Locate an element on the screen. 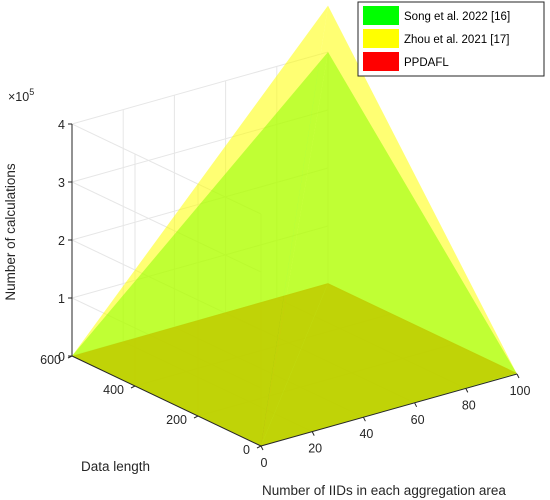 Image resolution: width=550 pixels, height=500 pixels. legend-label-song: Song et al. 2022 [16] is located at coordinates (457, 17).